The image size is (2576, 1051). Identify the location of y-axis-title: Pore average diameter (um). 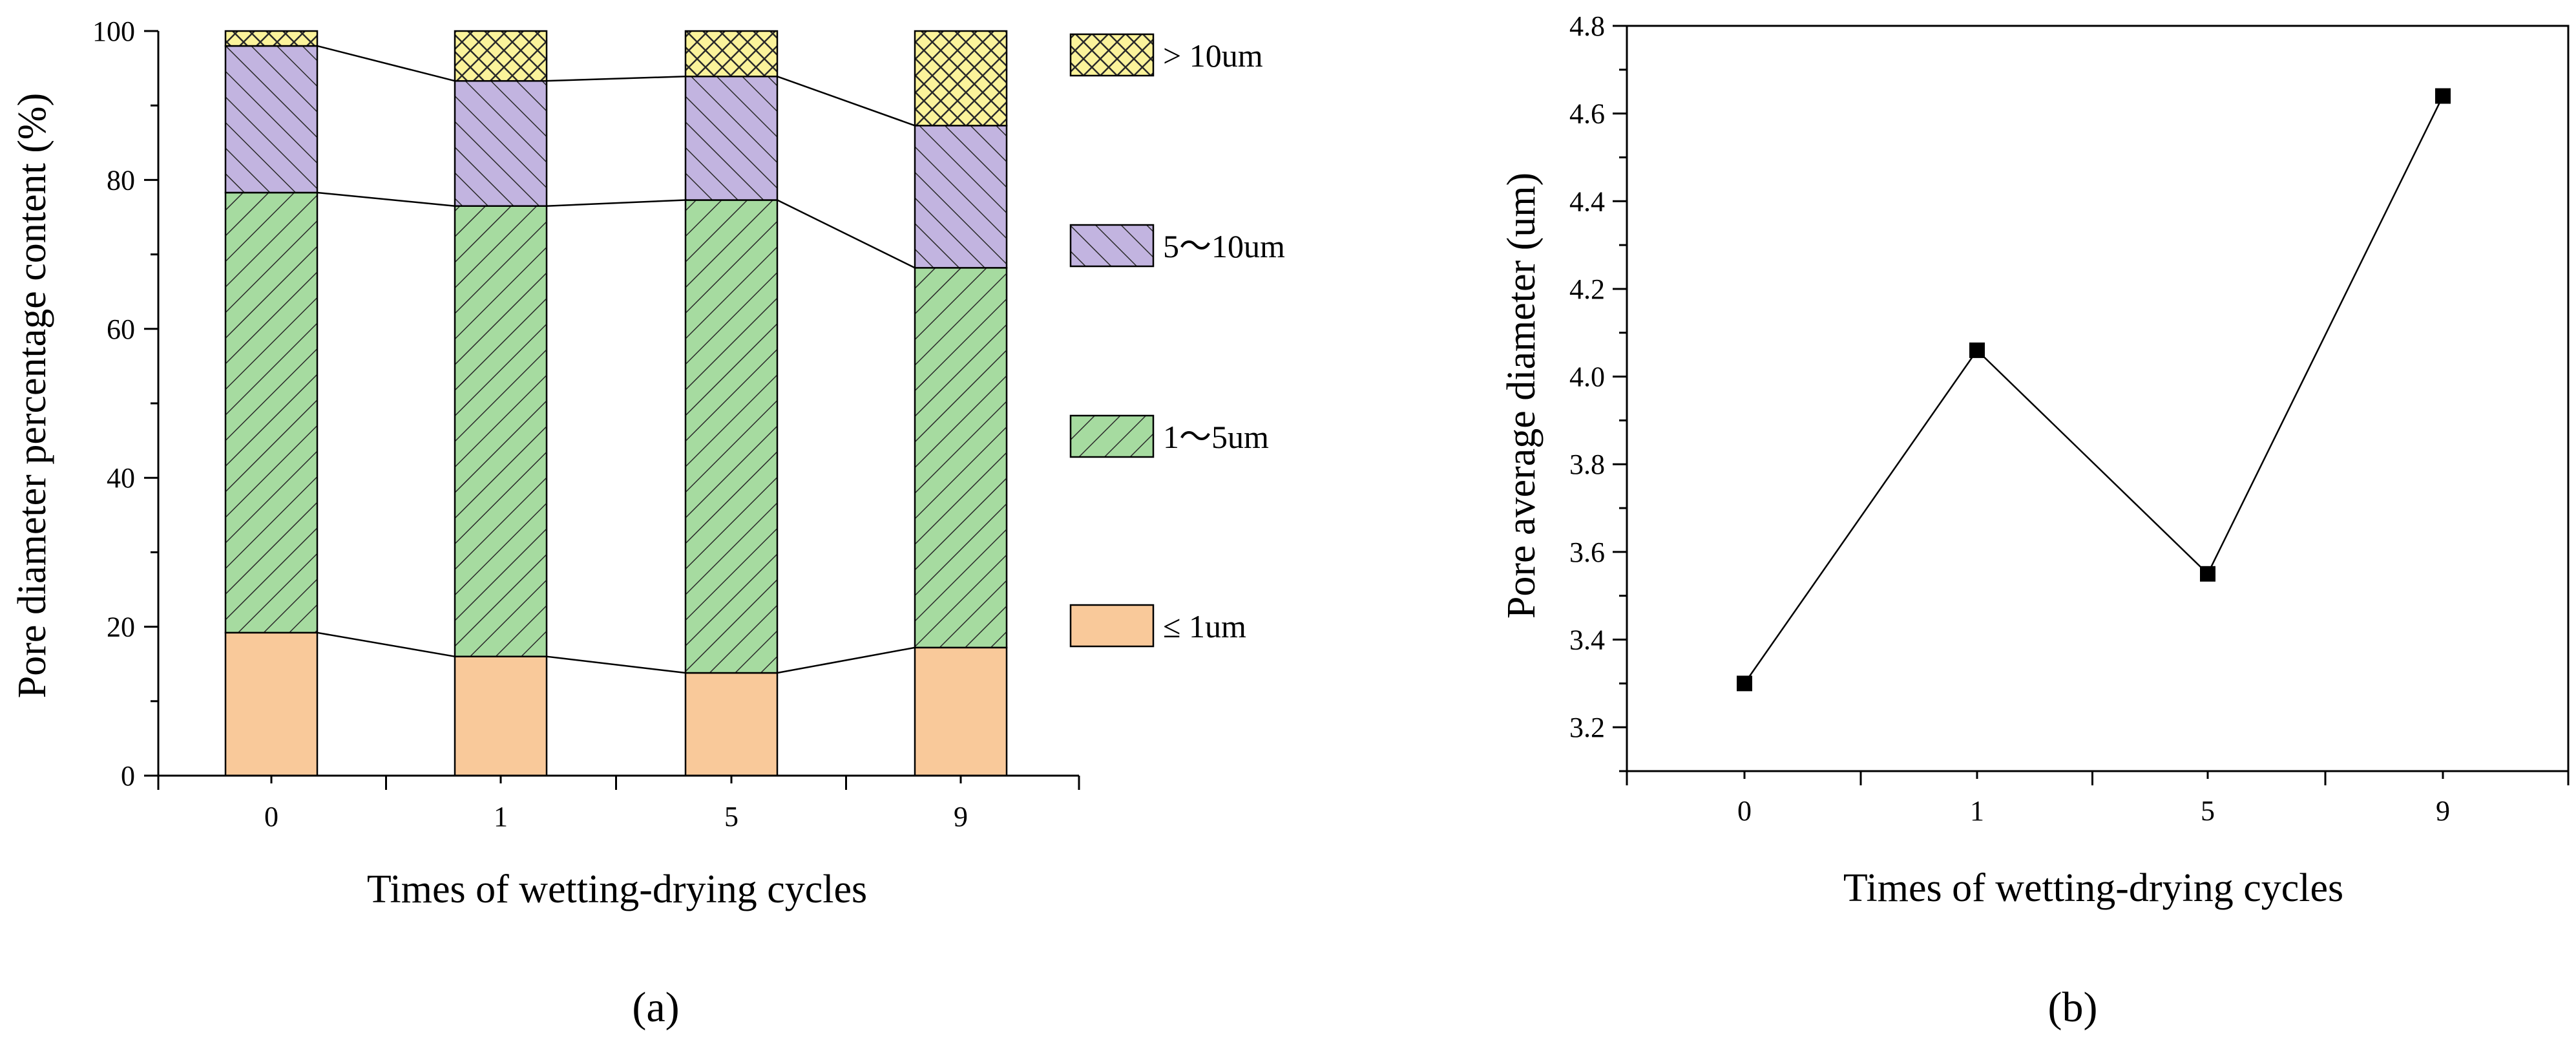
(1522, 396).